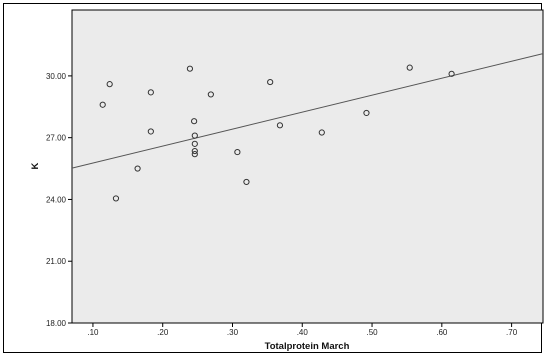  I want to click on x-tick-label: .20, so click(163, 332).